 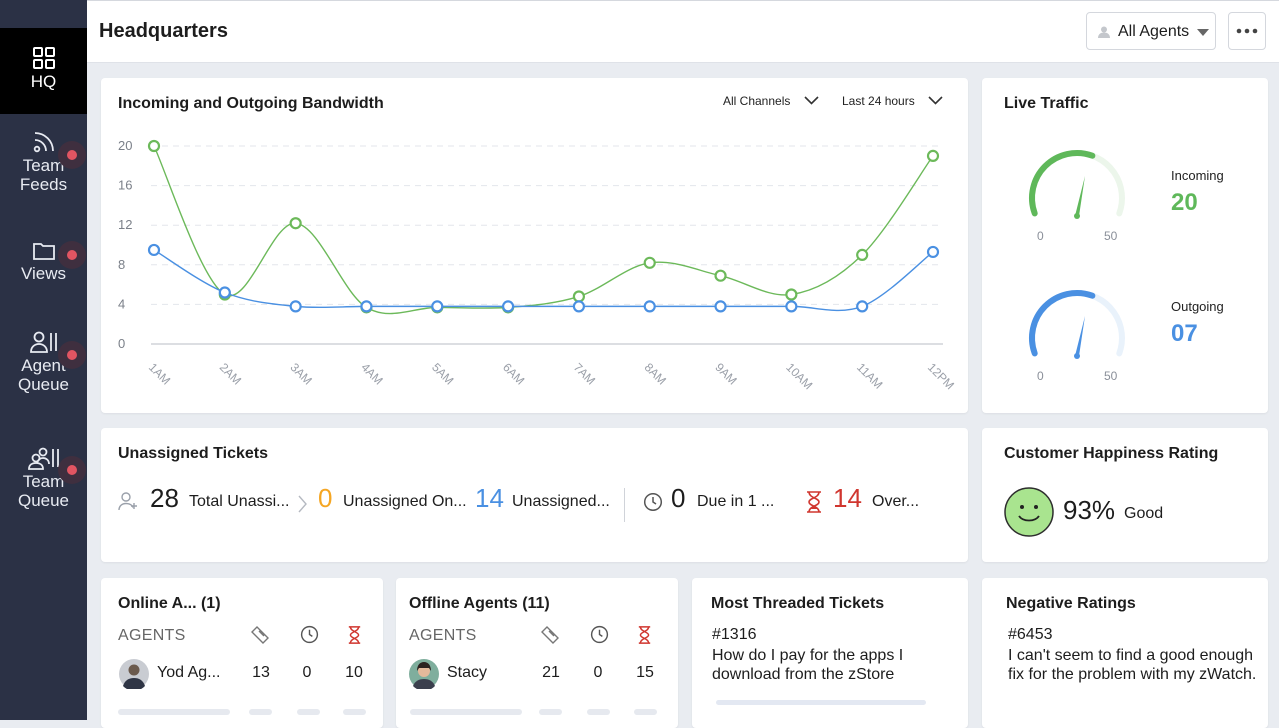 What do you see at coordinates (1046, 103) in the screenshot?
I see `live-traffic-title: Live Traffic` at bounding box center [1046, 103].